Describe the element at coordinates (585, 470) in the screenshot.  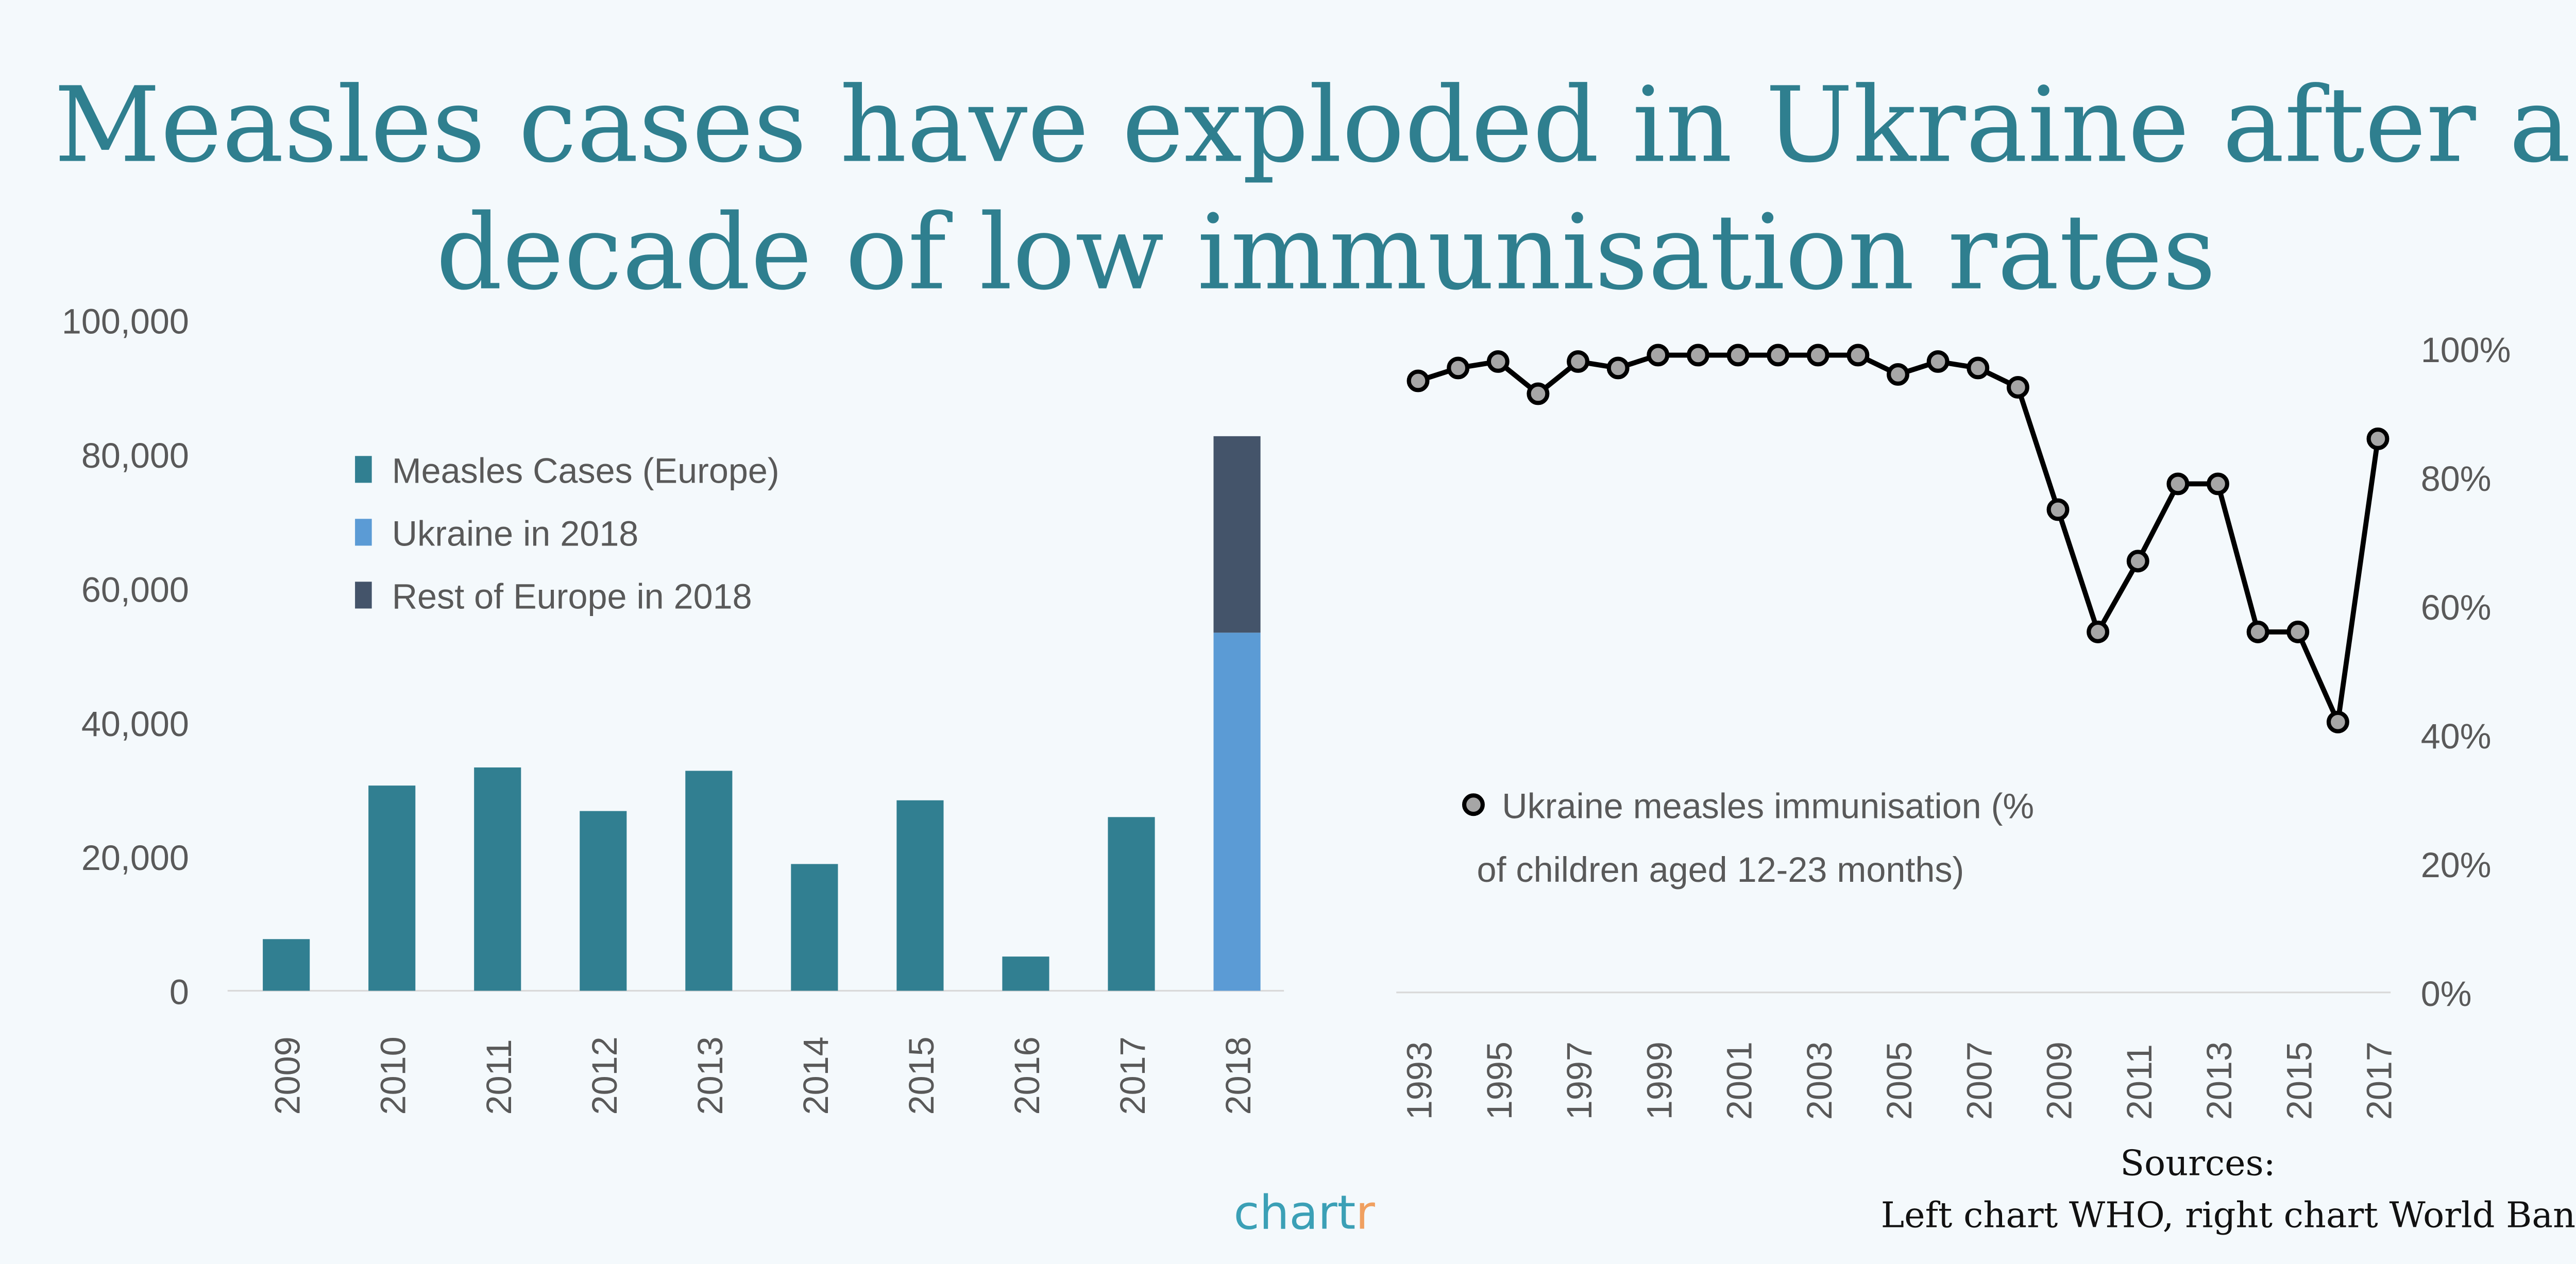
I see `legend-label: Measles Cases (Europe)` at that location.